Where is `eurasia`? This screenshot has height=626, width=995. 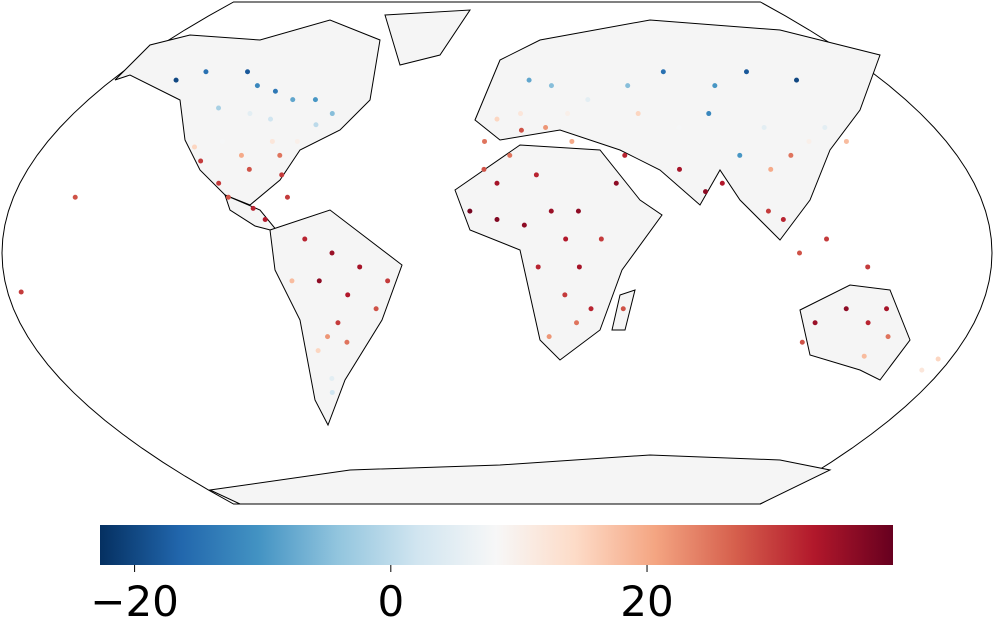
eurasia is located at coordinates (677, 130).